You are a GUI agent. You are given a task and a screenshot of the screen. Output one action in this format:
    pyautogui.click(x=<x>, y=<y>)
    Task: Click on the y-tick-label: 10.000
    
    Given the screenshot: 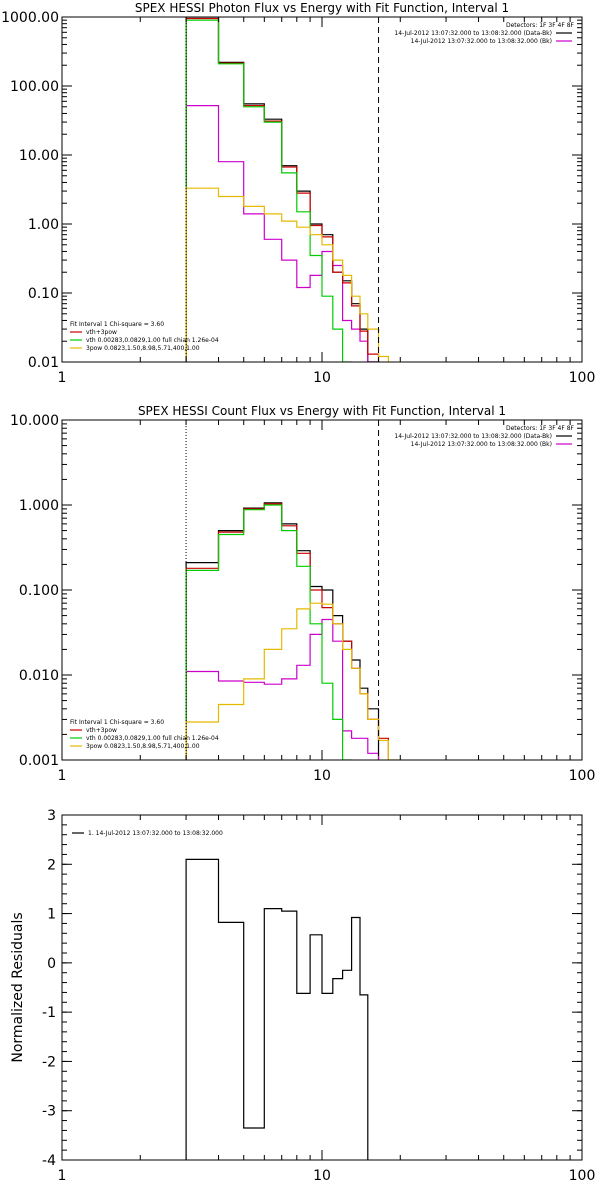 What is the action you would take?
    pyautogui.click(x=34, y=421)
    